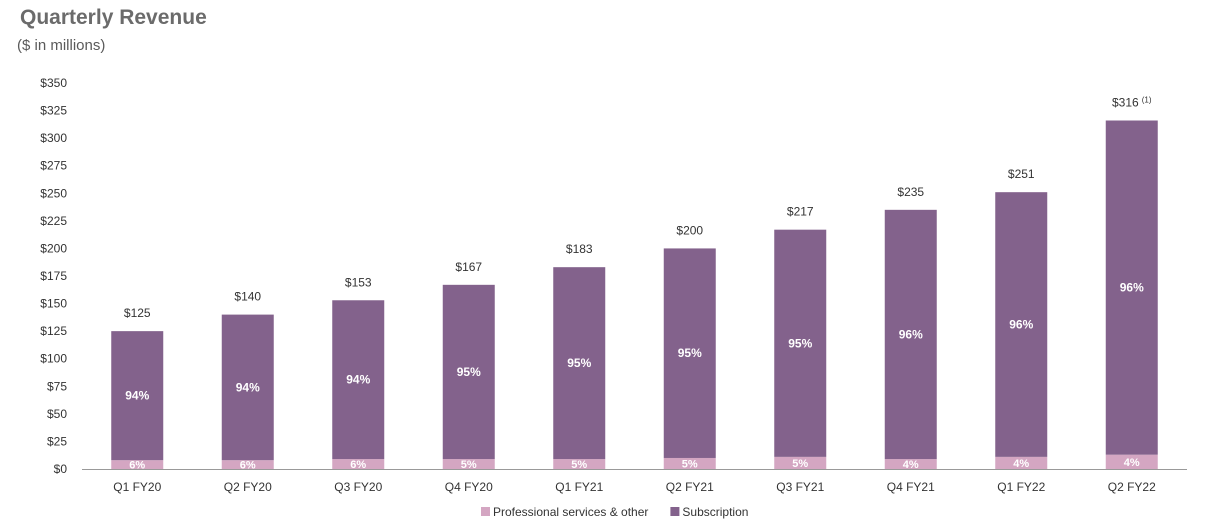 The height and width of the screenshot is (532, 1211). Describe the element at coordinates (358, 487) in the screenshot. I see `x-category-label: Q3 FY20` at that location.